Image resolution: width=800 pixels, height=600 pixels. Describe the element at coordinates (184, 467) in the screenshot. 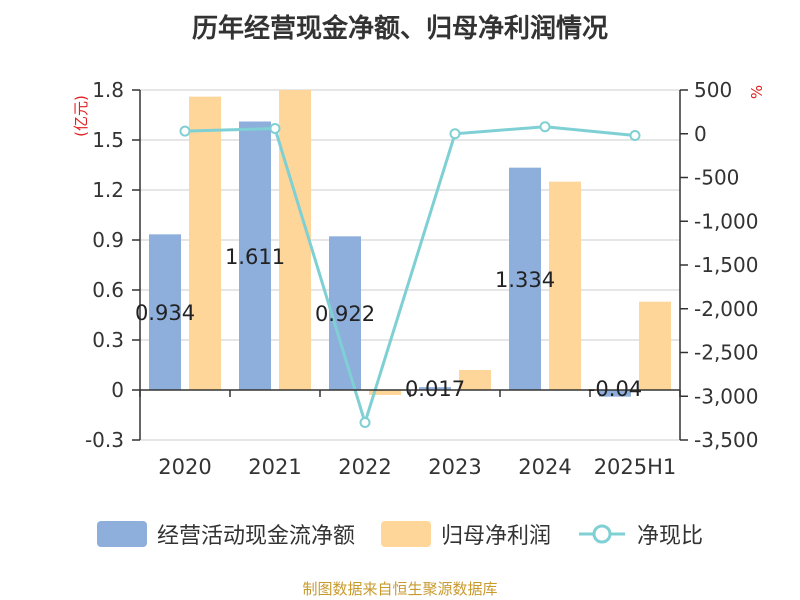

I see `x-tick-label: 2020` at that location.